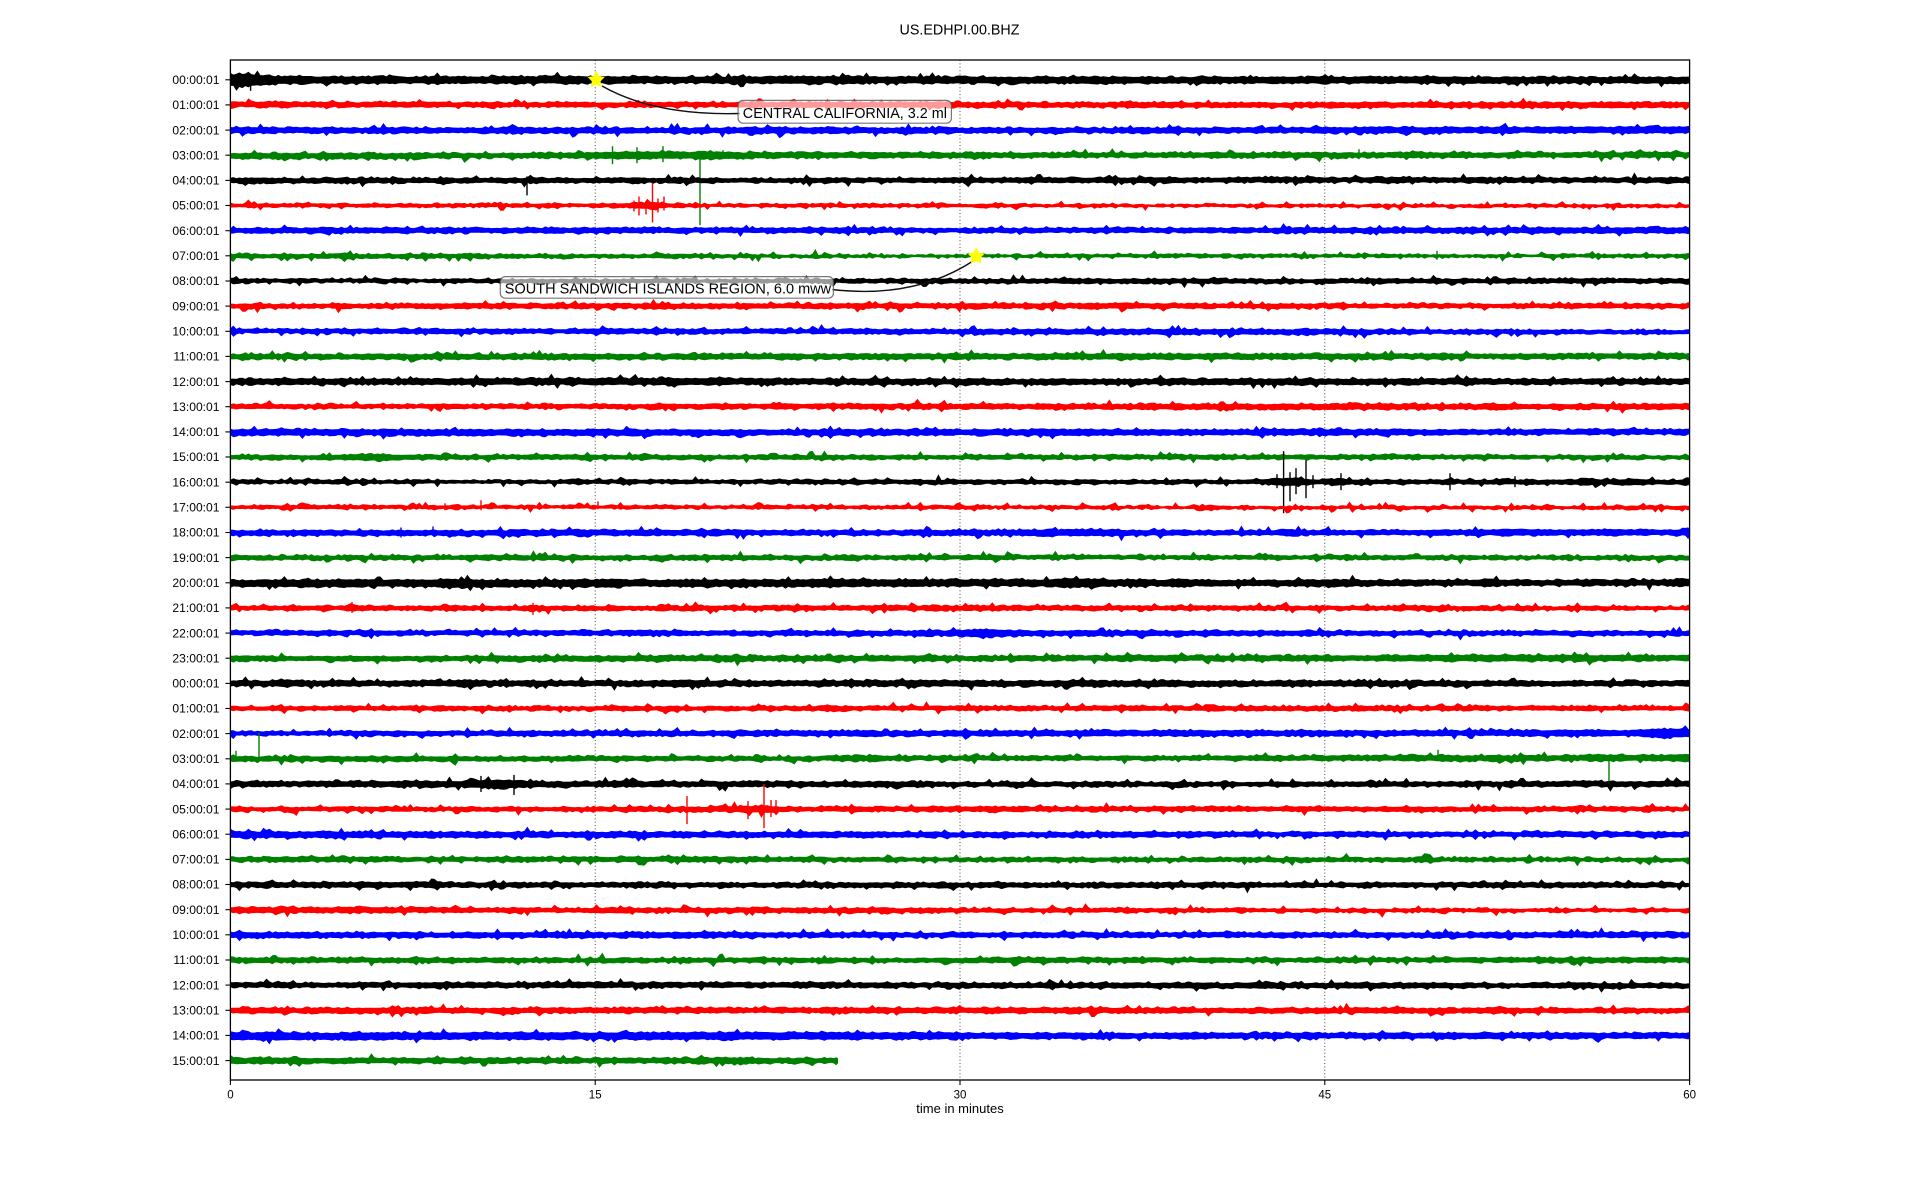 This screenshot has height=1200, width=1920. Describe the element at coordinates (195, 508) in the screenshot. I see `svg-text: 17:00:01` at that location.